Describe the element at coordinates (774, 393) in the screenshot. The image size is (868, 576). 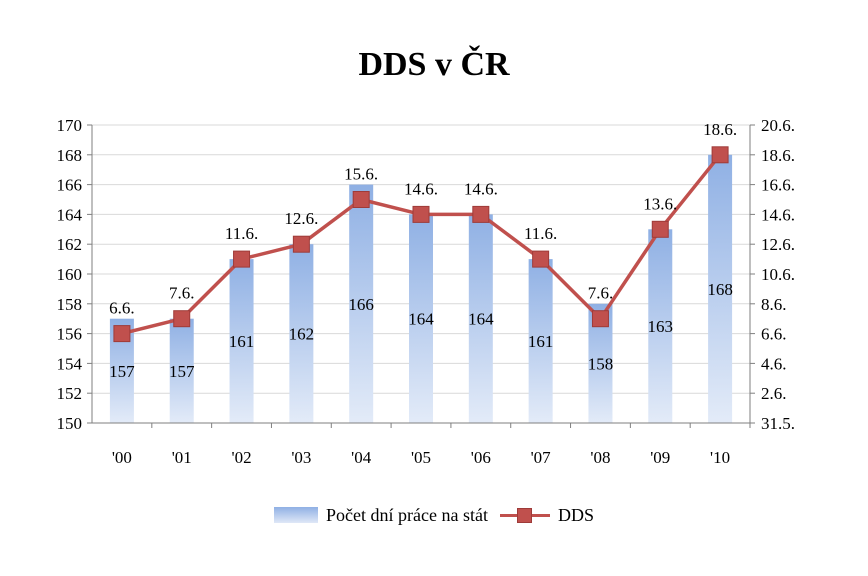
I see `y-right-tick-label: 2.6.` at that location.